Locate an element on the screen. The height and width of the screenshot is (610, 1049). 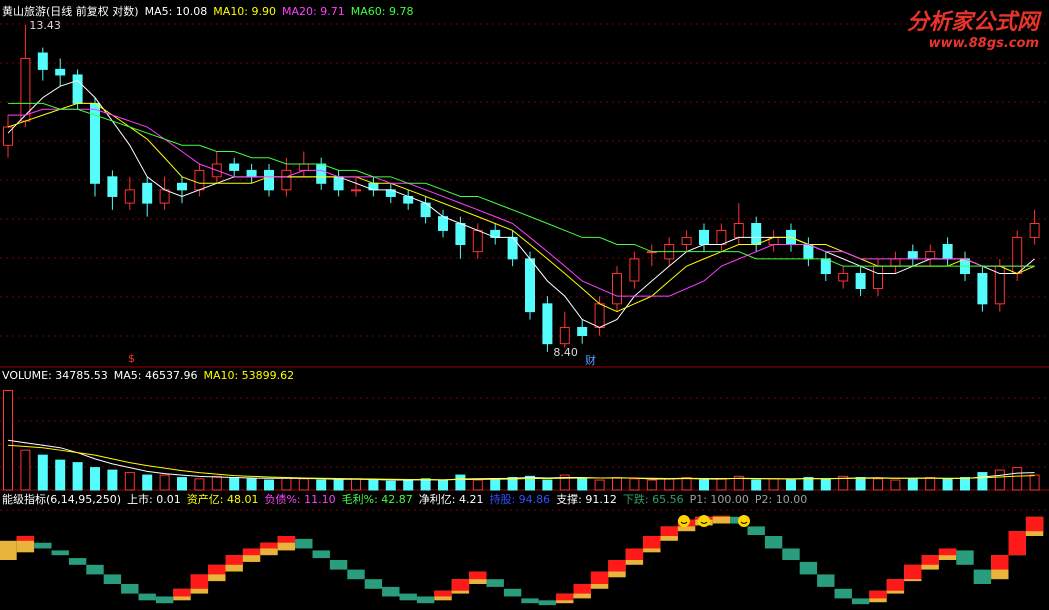
watermark: 分析家公式网 www.88gs.com is located at coordinates (973, 27).